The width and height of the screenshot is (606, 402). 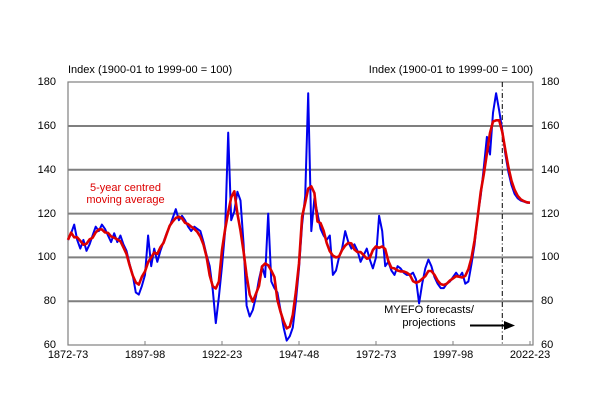 What do you see at coordinates (46, 214) in the screenshot?
I see `y-axis-label-left-120: 120` at bounding box center [46, 214].